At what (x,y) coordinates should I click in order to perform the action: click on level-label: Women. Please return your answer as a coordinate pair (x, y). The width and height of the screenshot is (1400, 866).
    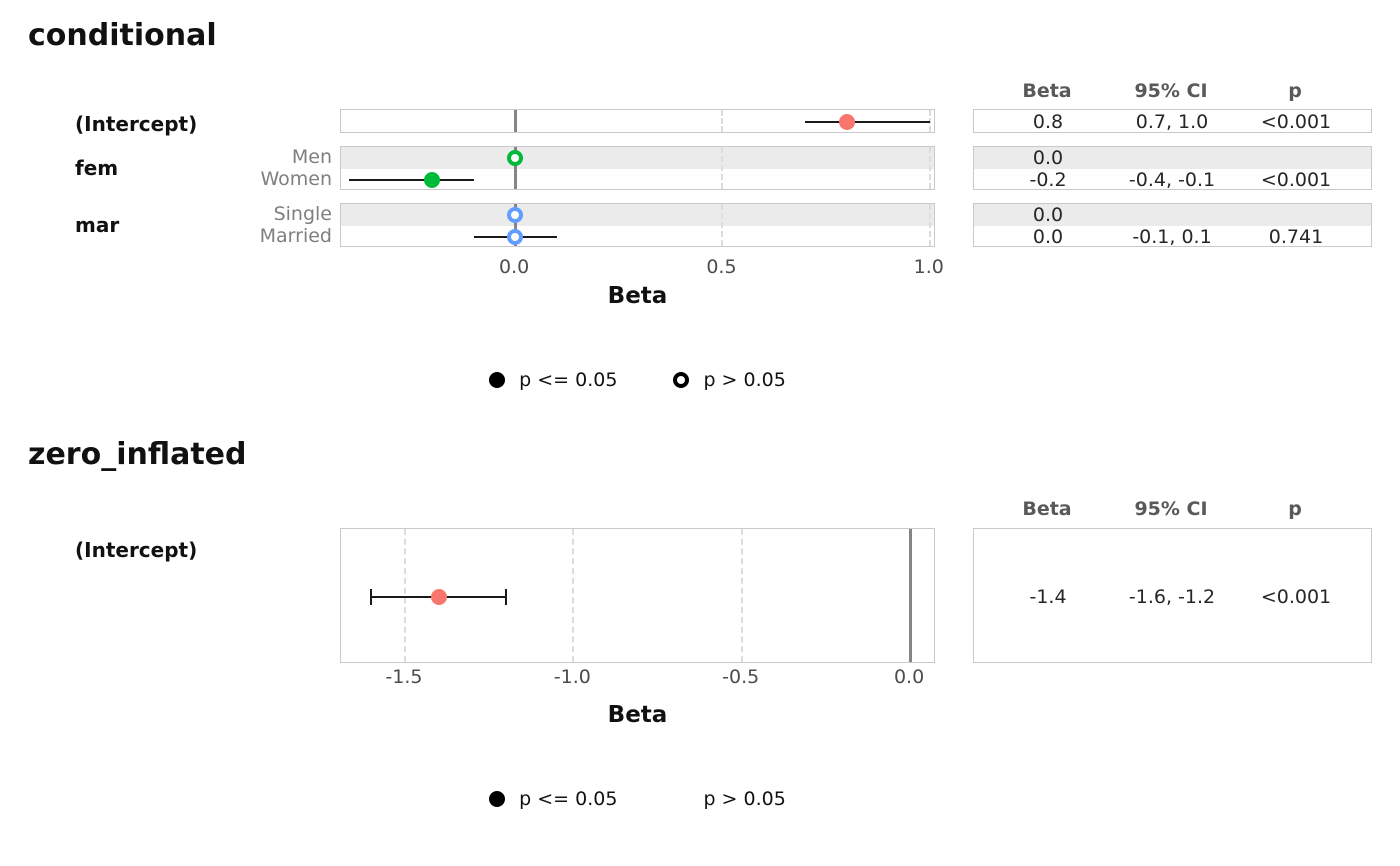
    Looking at the image, I should click on (296, 179).